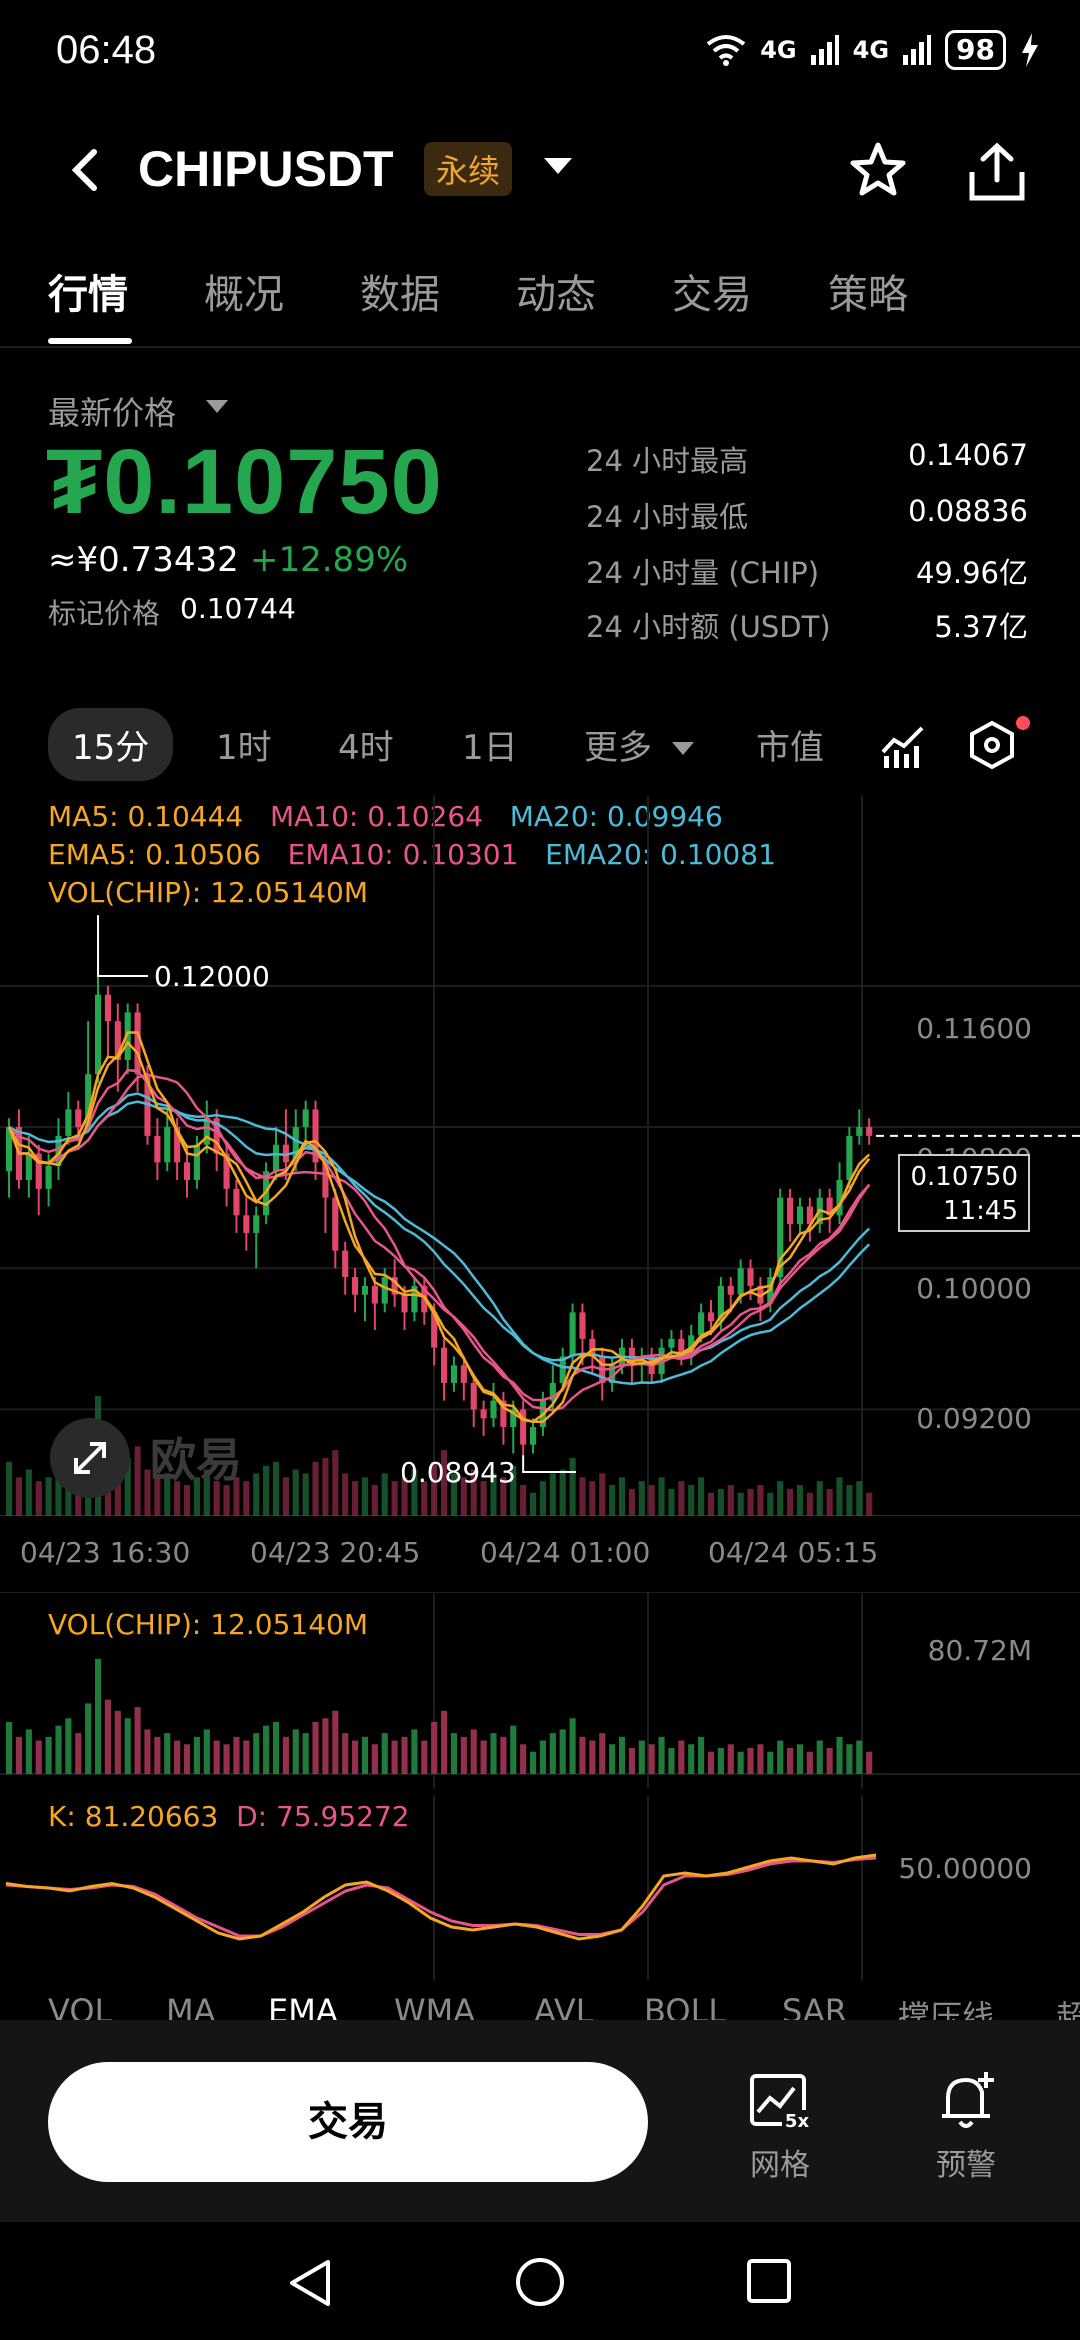  Describe the element at coordinates (303, 2006) in the screenshot. I see `indicator-ema: EMA` at that location.